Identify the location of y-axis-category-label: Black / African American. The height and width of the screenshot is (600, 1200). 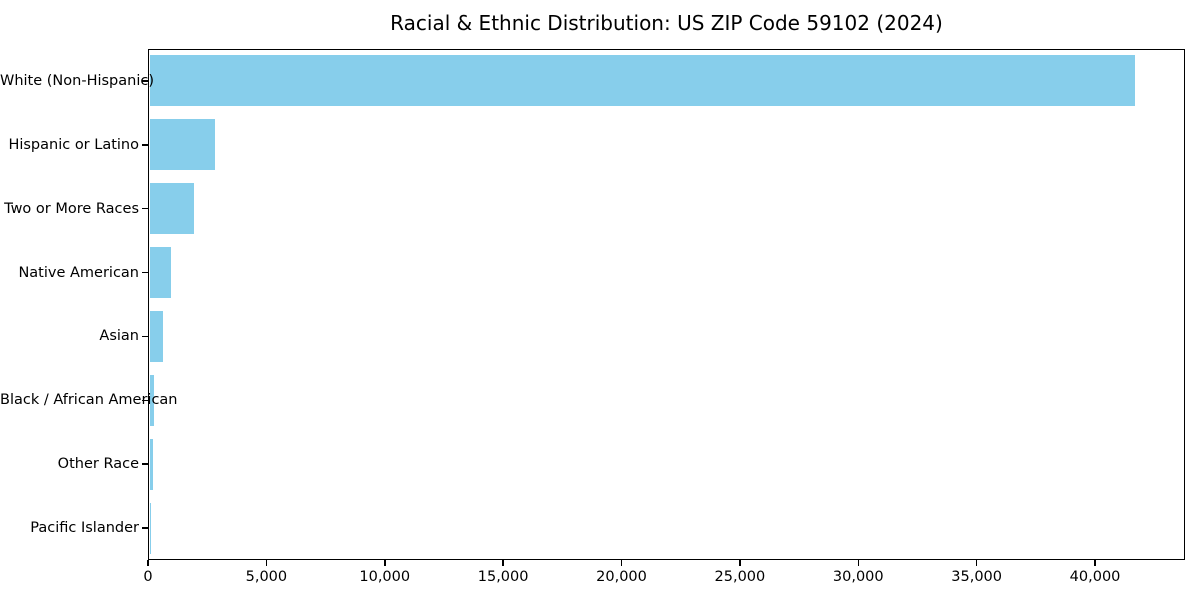
(89, 400).